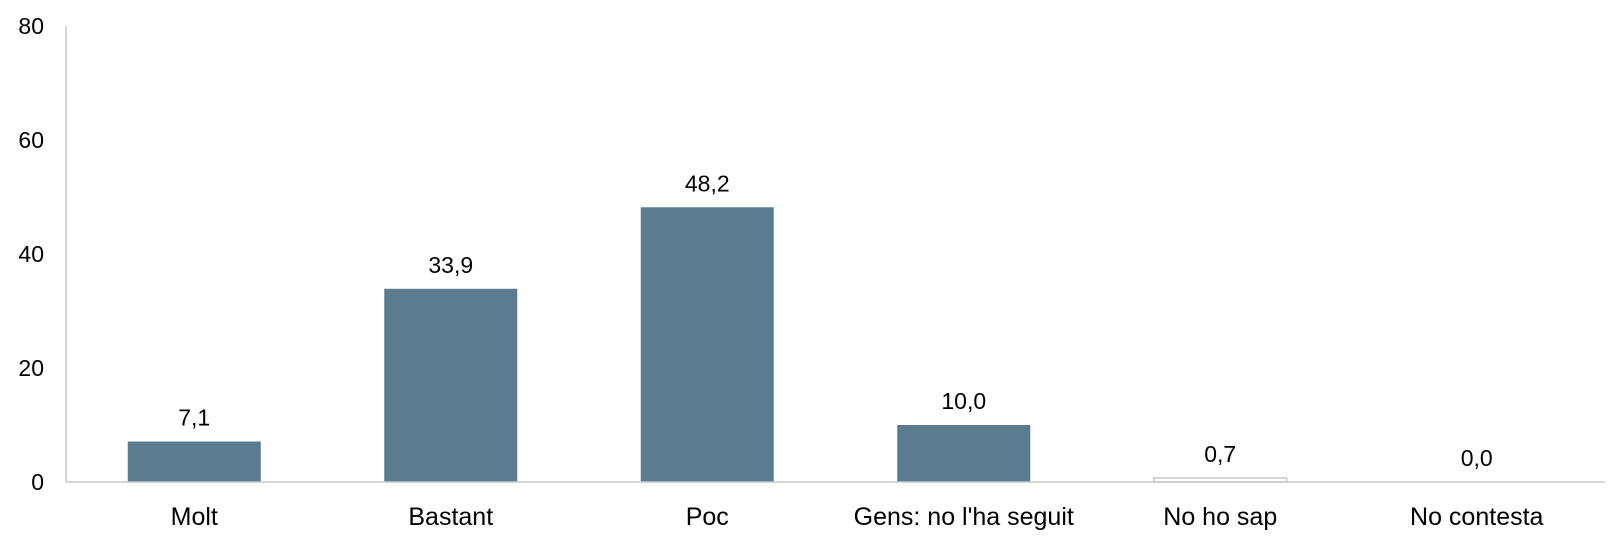  What do you see at coordinates (963, 401) in the screenshot?
I see `data-label: 10,0` at bounding box center [963, 401].